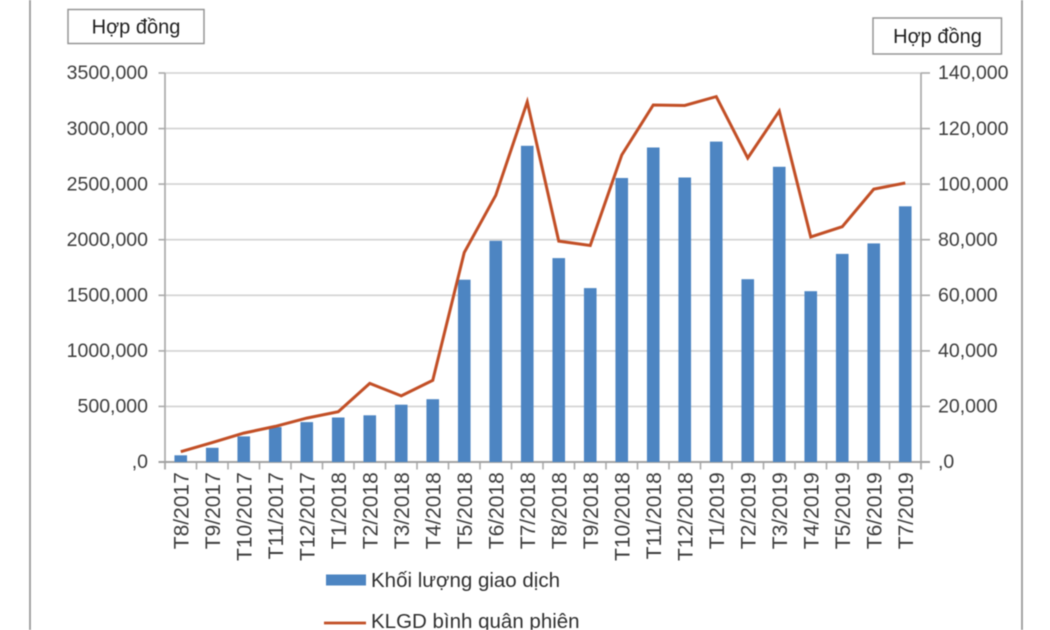 The height and width of the screenshot is (630, 1050). What do you see at coordinates (811, 510) in the screenshot?
I see `svg-text: T4/2019` at bounding box center [811, 510].